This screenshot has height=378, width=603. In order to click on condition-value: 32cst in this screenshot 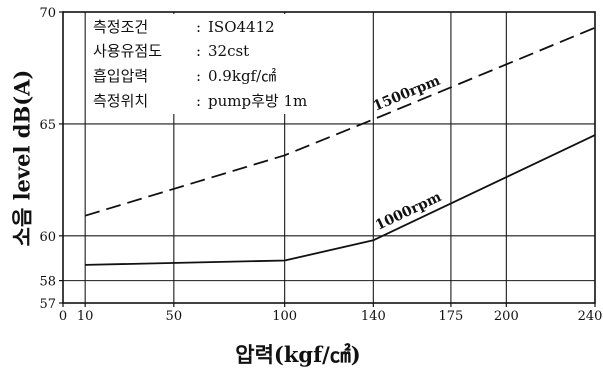, I will do `click(228, 51)`.